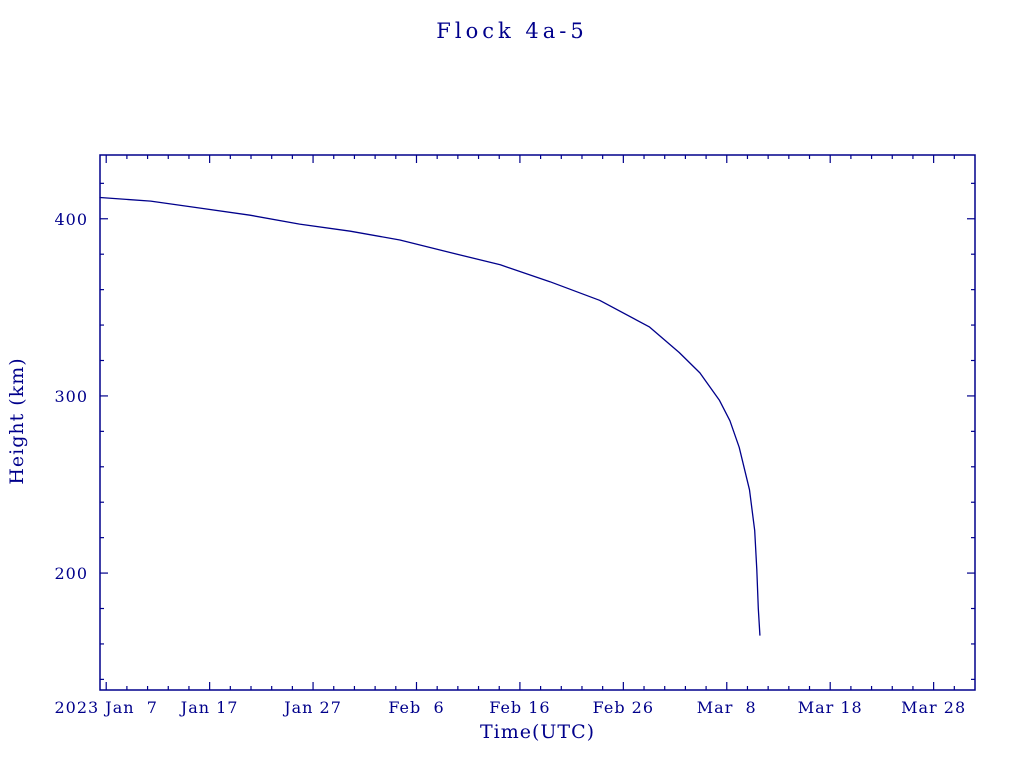 This screenshot has width=1024, height=768. What do you see at coordinates (209, 707) in the screenshot?
I see `x-tick-label: Jan 17` at bounding box center [209, 707].